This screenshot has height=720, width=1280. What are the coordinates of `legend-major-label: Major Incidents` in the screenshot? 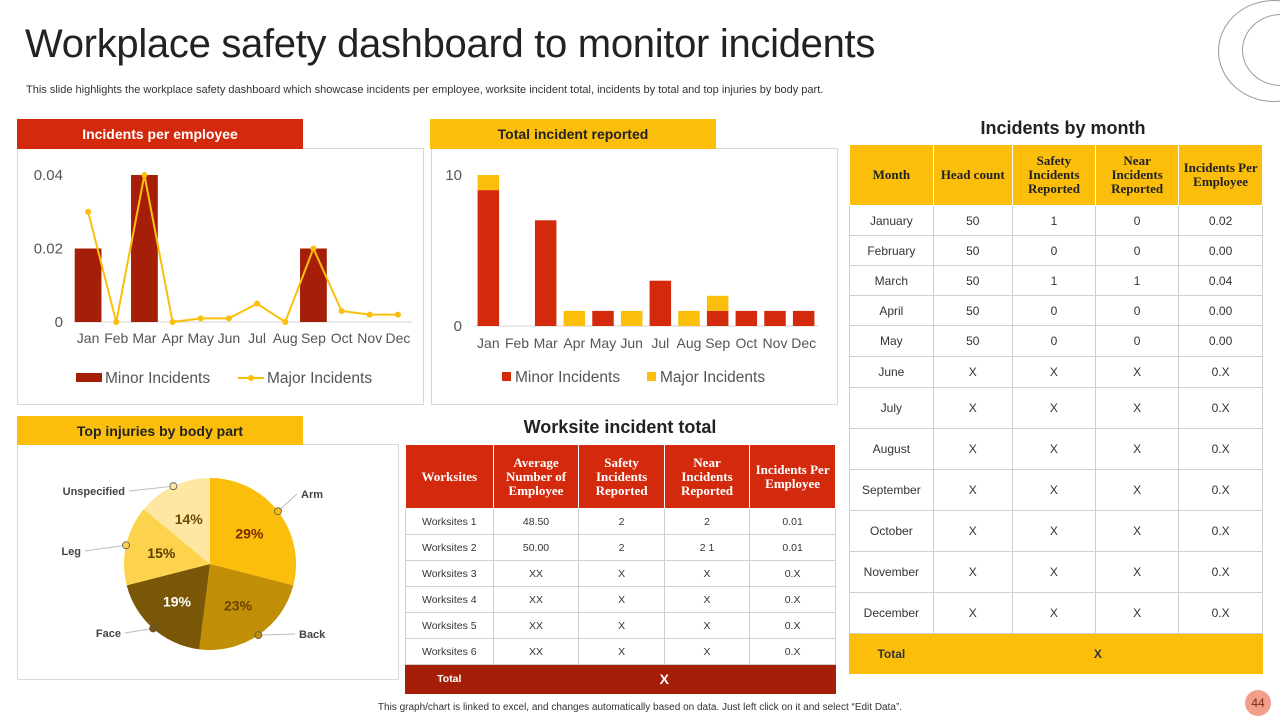 It's located at (712, 377).